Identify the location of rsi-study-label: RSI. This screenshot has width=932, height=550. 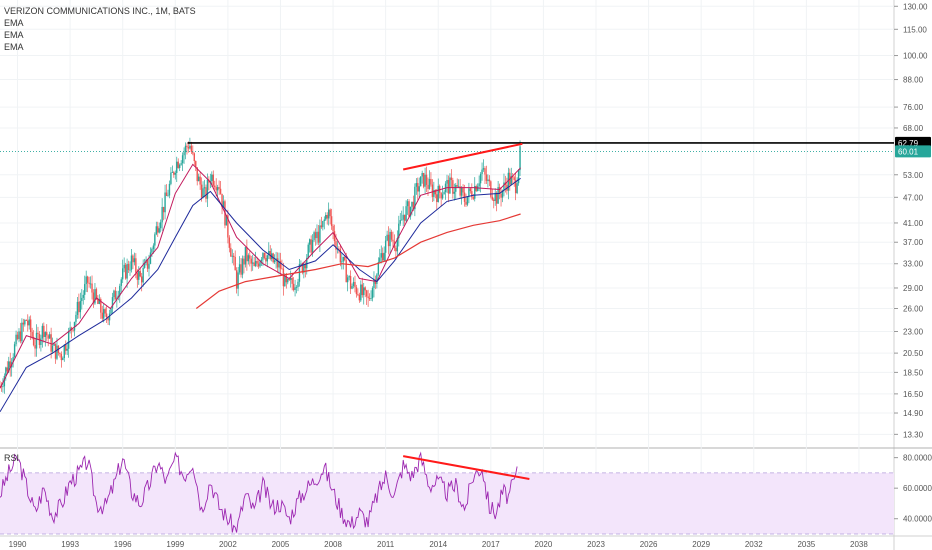
(12, 458).